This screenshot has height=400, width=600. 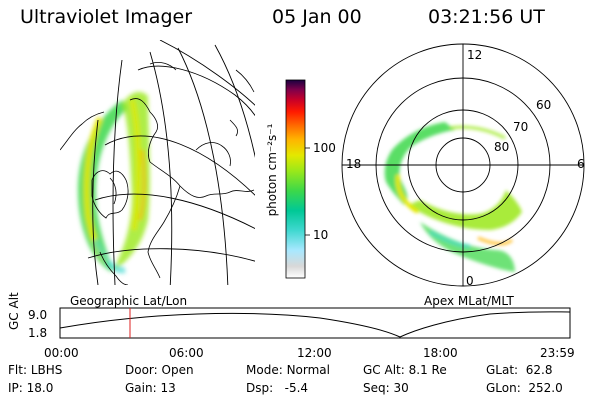 I want to click on mlt-label-0: 0, so click(x=470, y=281).